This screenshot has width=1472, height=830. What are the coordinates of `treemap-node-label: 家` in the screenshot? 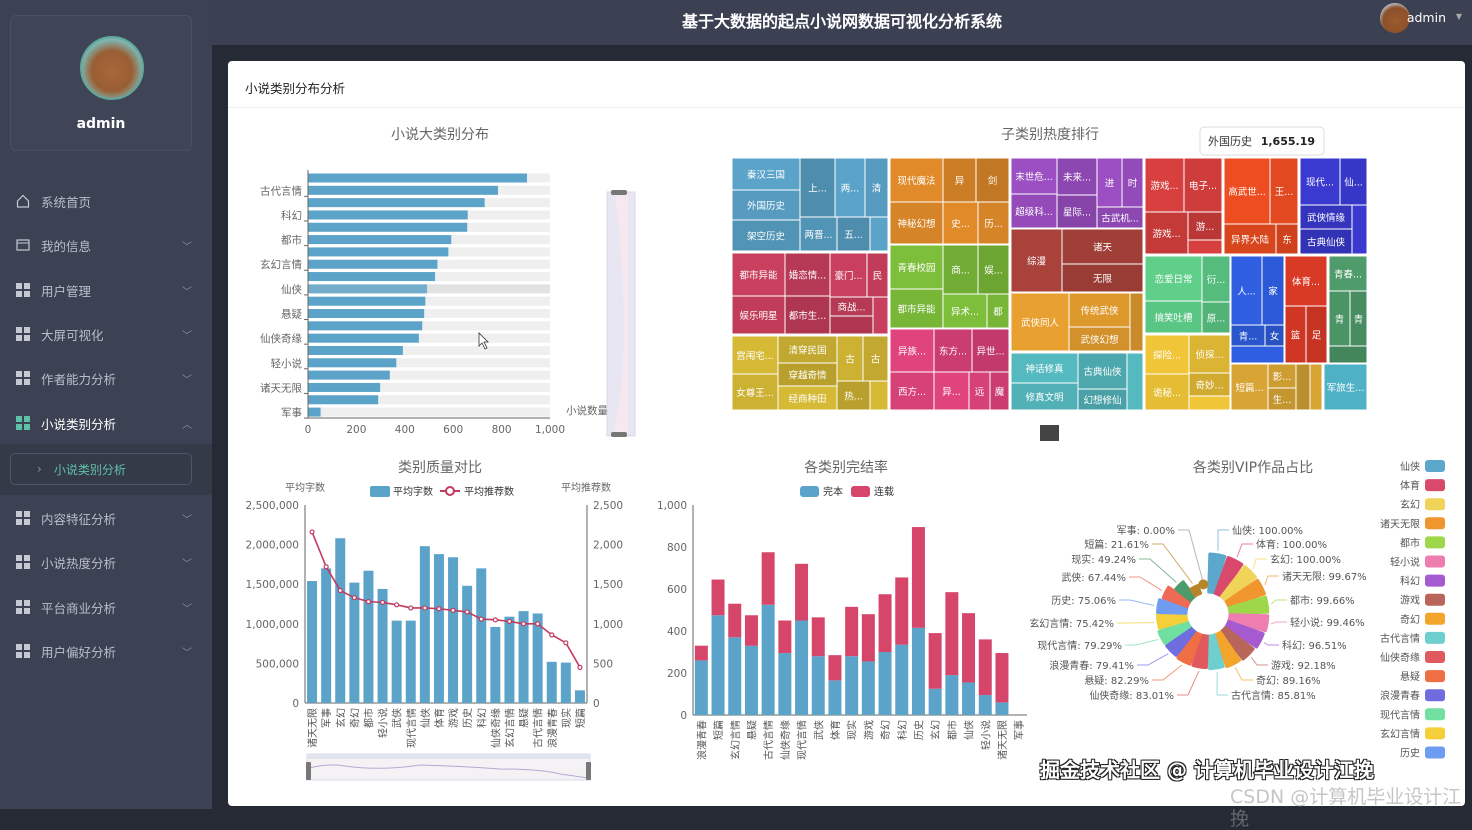 It's located at (1273, 292).